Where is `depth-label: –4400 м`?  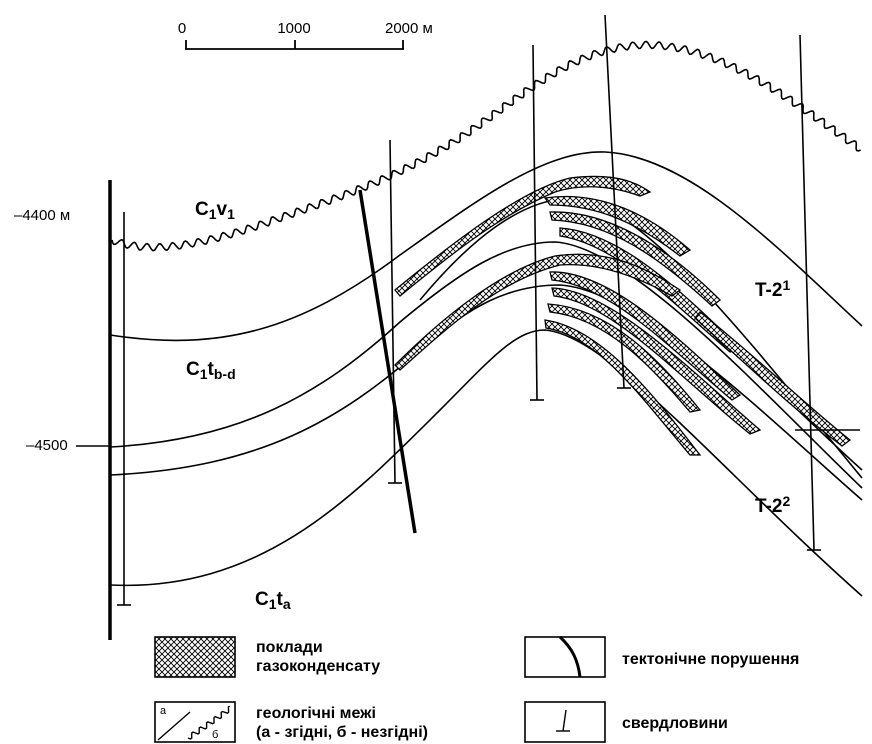 depth-label: –4400 м is located at coordinates (42, 215).